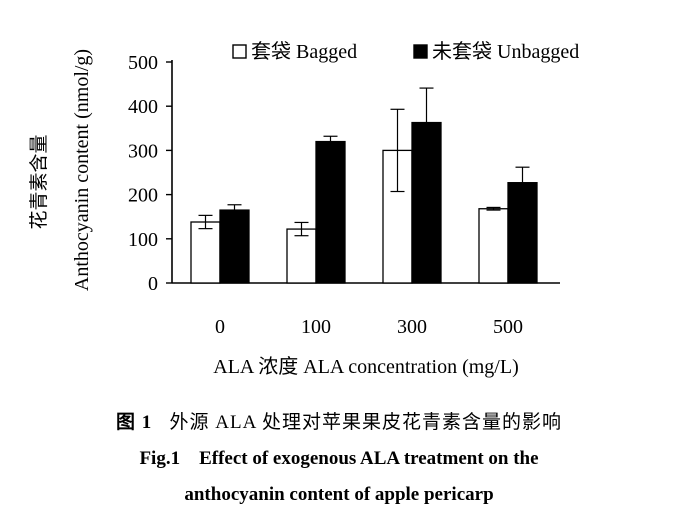  Describe the element at coordinates (220, 327) in the screenshot. I see `x-tick-label: 0` at that location.